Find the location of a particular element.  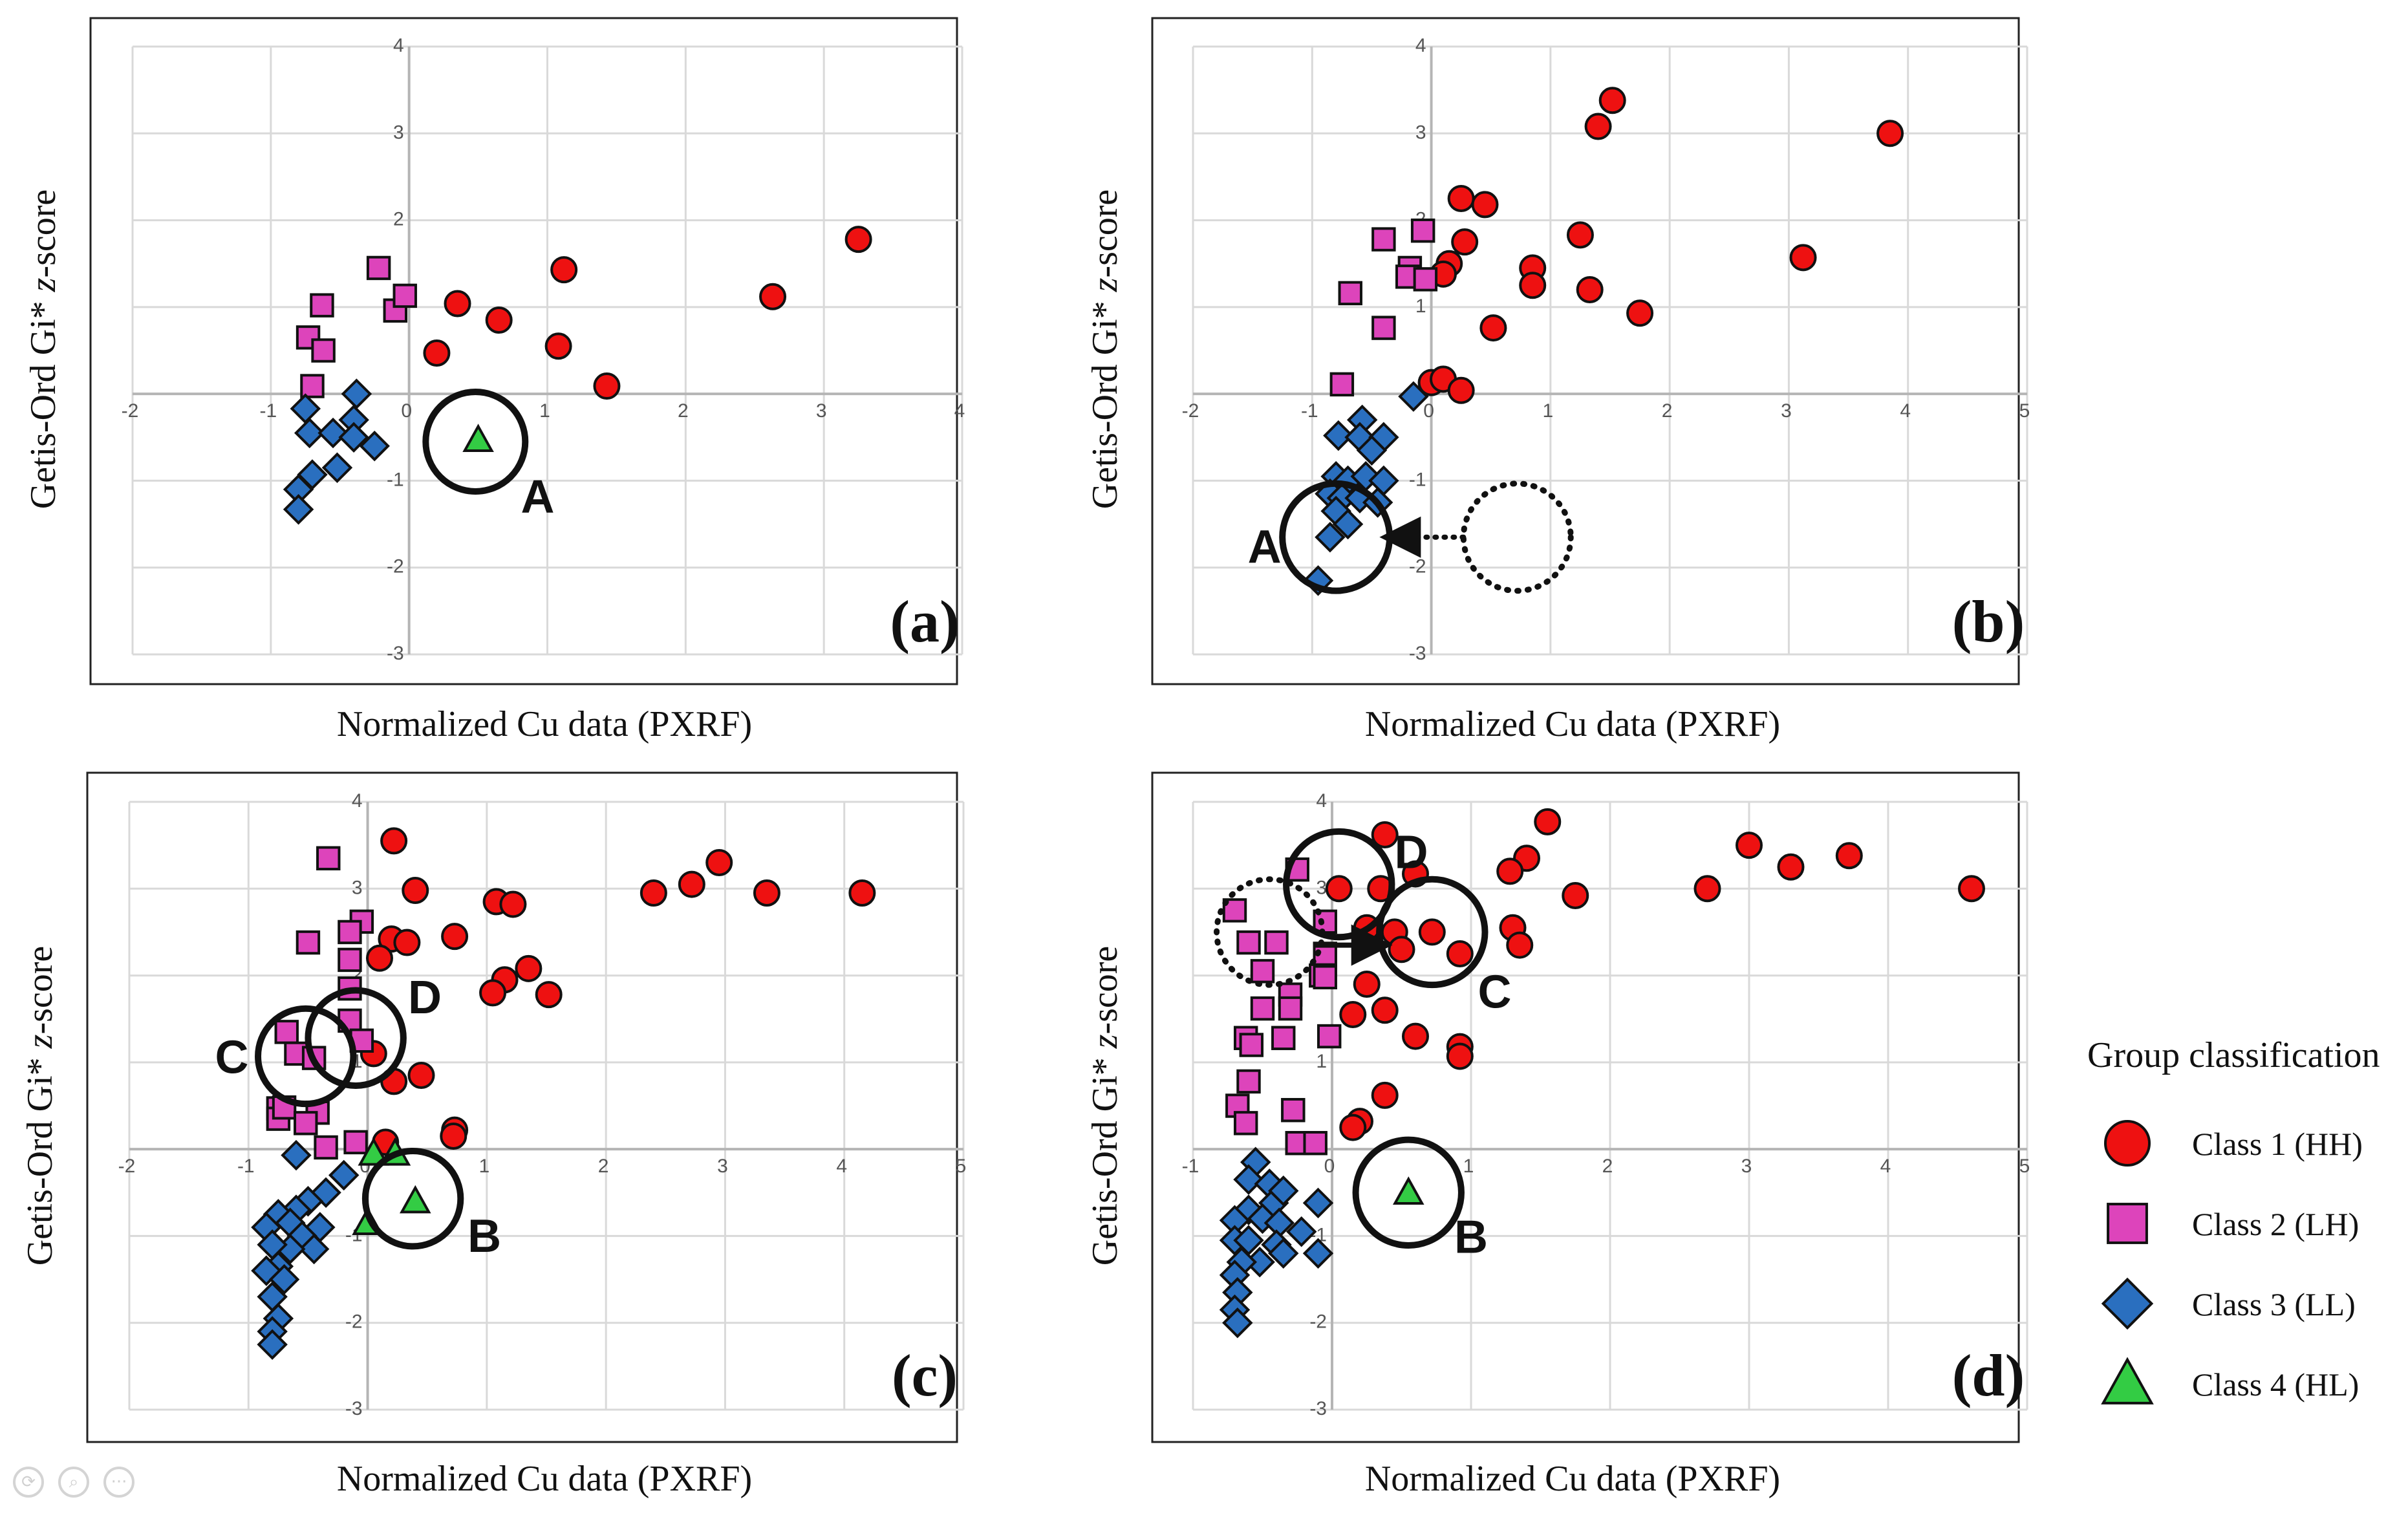

callout-label: A is located at coordinates (1265, 547).